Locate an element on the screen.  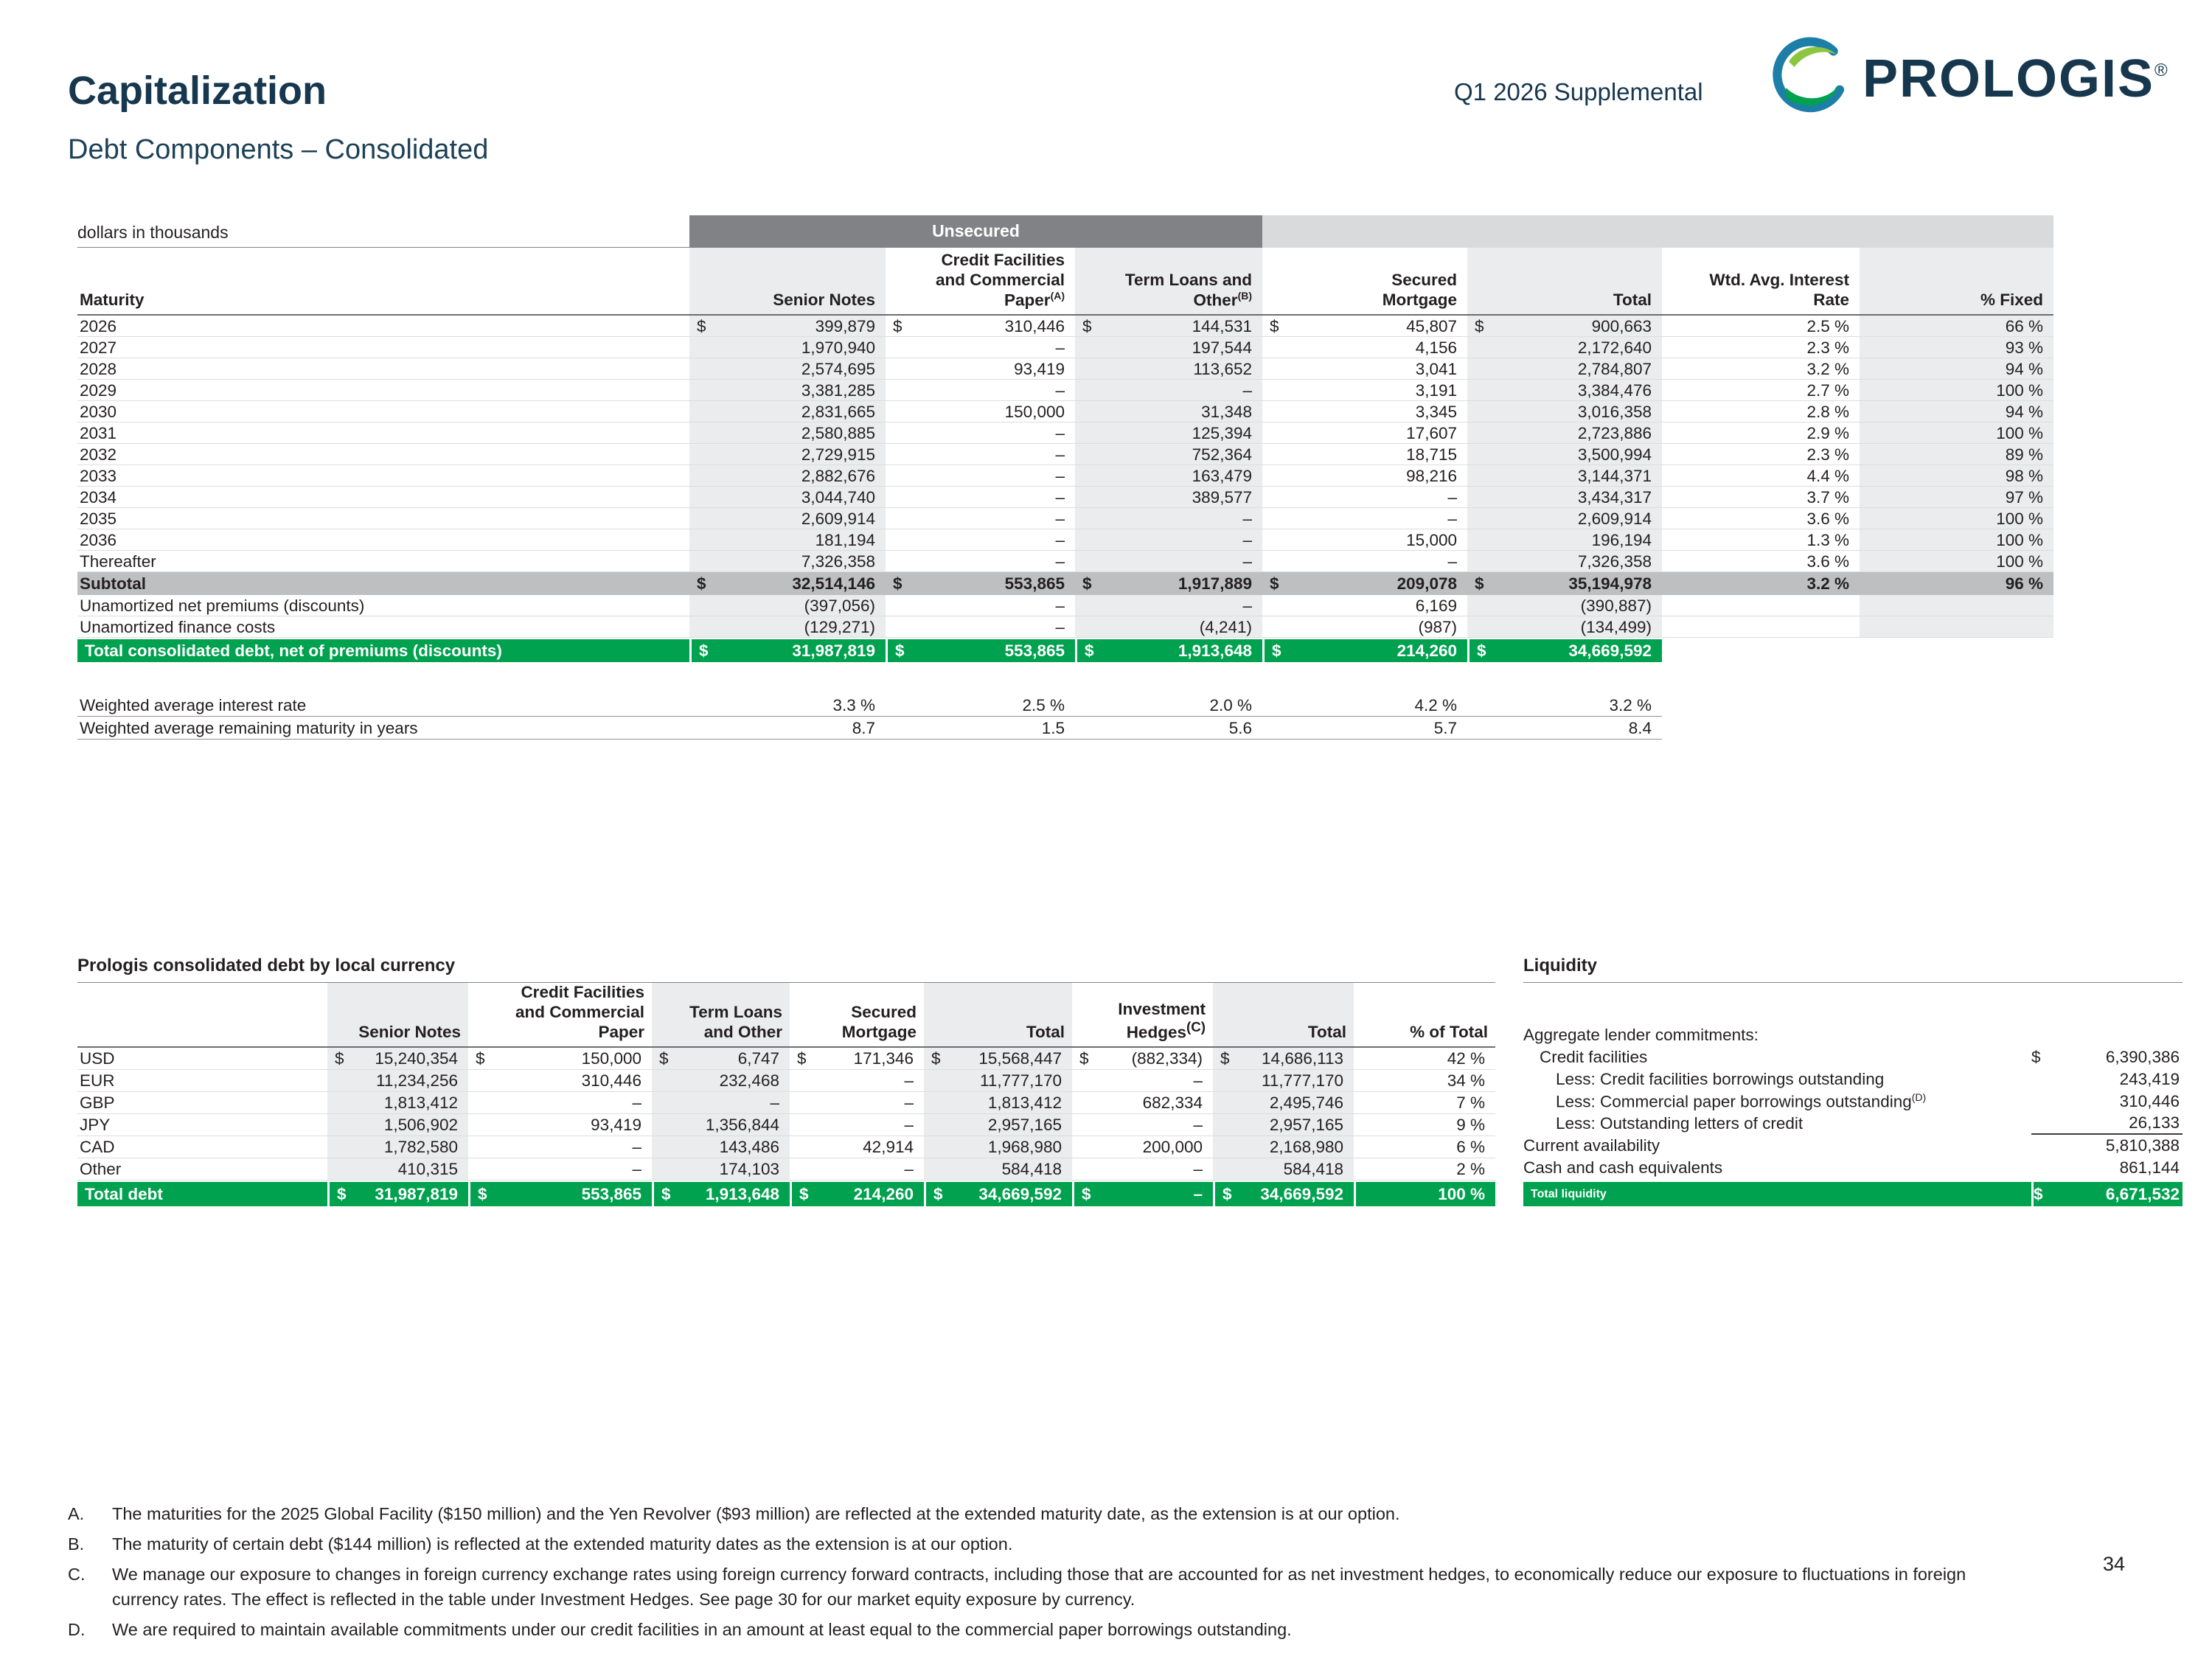
cell: 3,041 is located at coordinates (1436, 368).